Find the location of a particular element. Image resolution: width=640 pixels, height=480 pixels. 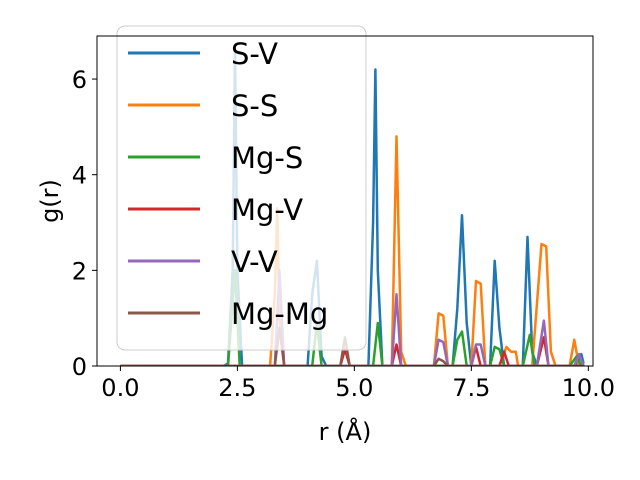

y-axis: 0 2 4 6 is located at coordinates (84, 223).